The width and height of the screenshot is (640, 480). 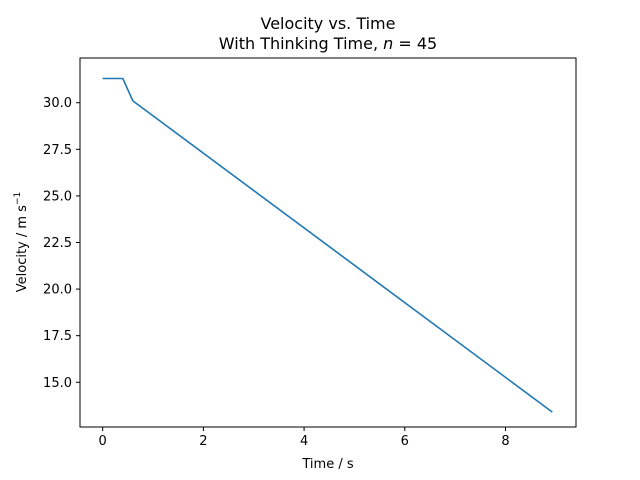 What do you see at coordinates (57, 290) in the screenshot?
I see `y-tick-label: 20.0` at bounding box center [57, 290].